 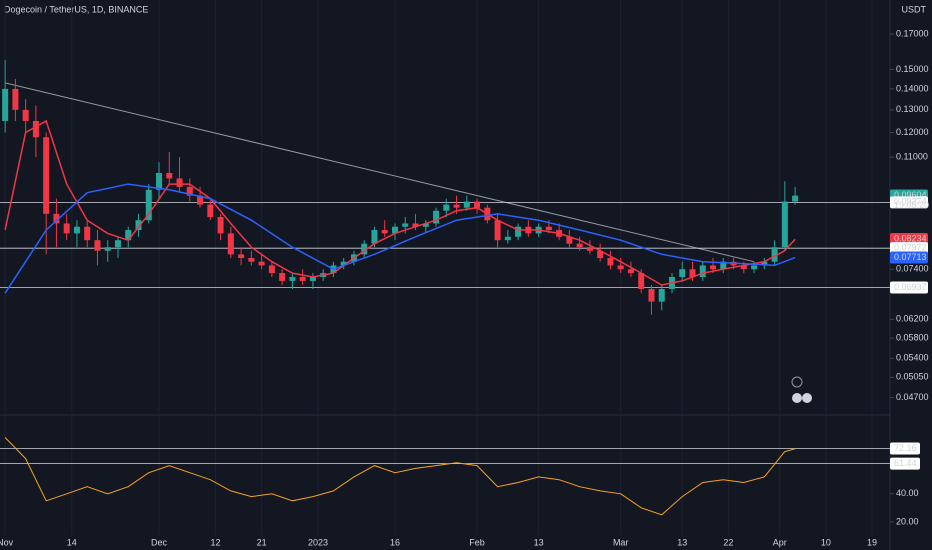 I want to click on rsi-tag, so click(x=905, y=448).